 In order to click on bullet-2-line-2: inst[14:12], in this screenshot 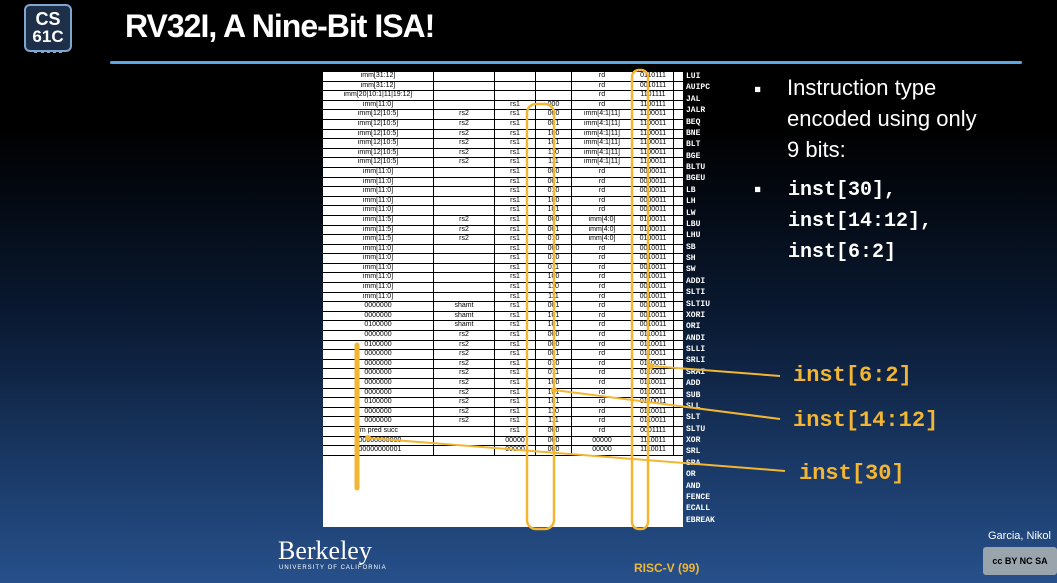, I will do `click(860, 221)`.